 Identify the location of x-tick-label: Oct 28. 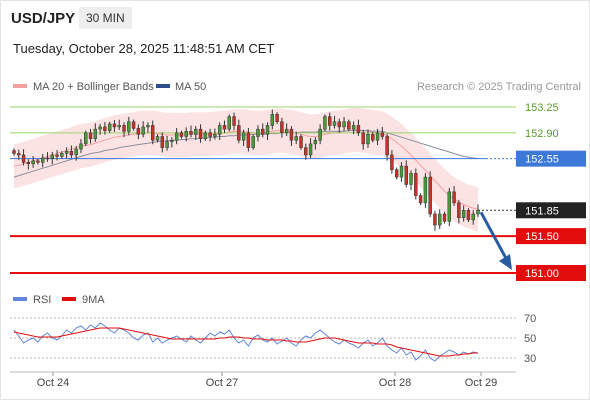
(395, 383).